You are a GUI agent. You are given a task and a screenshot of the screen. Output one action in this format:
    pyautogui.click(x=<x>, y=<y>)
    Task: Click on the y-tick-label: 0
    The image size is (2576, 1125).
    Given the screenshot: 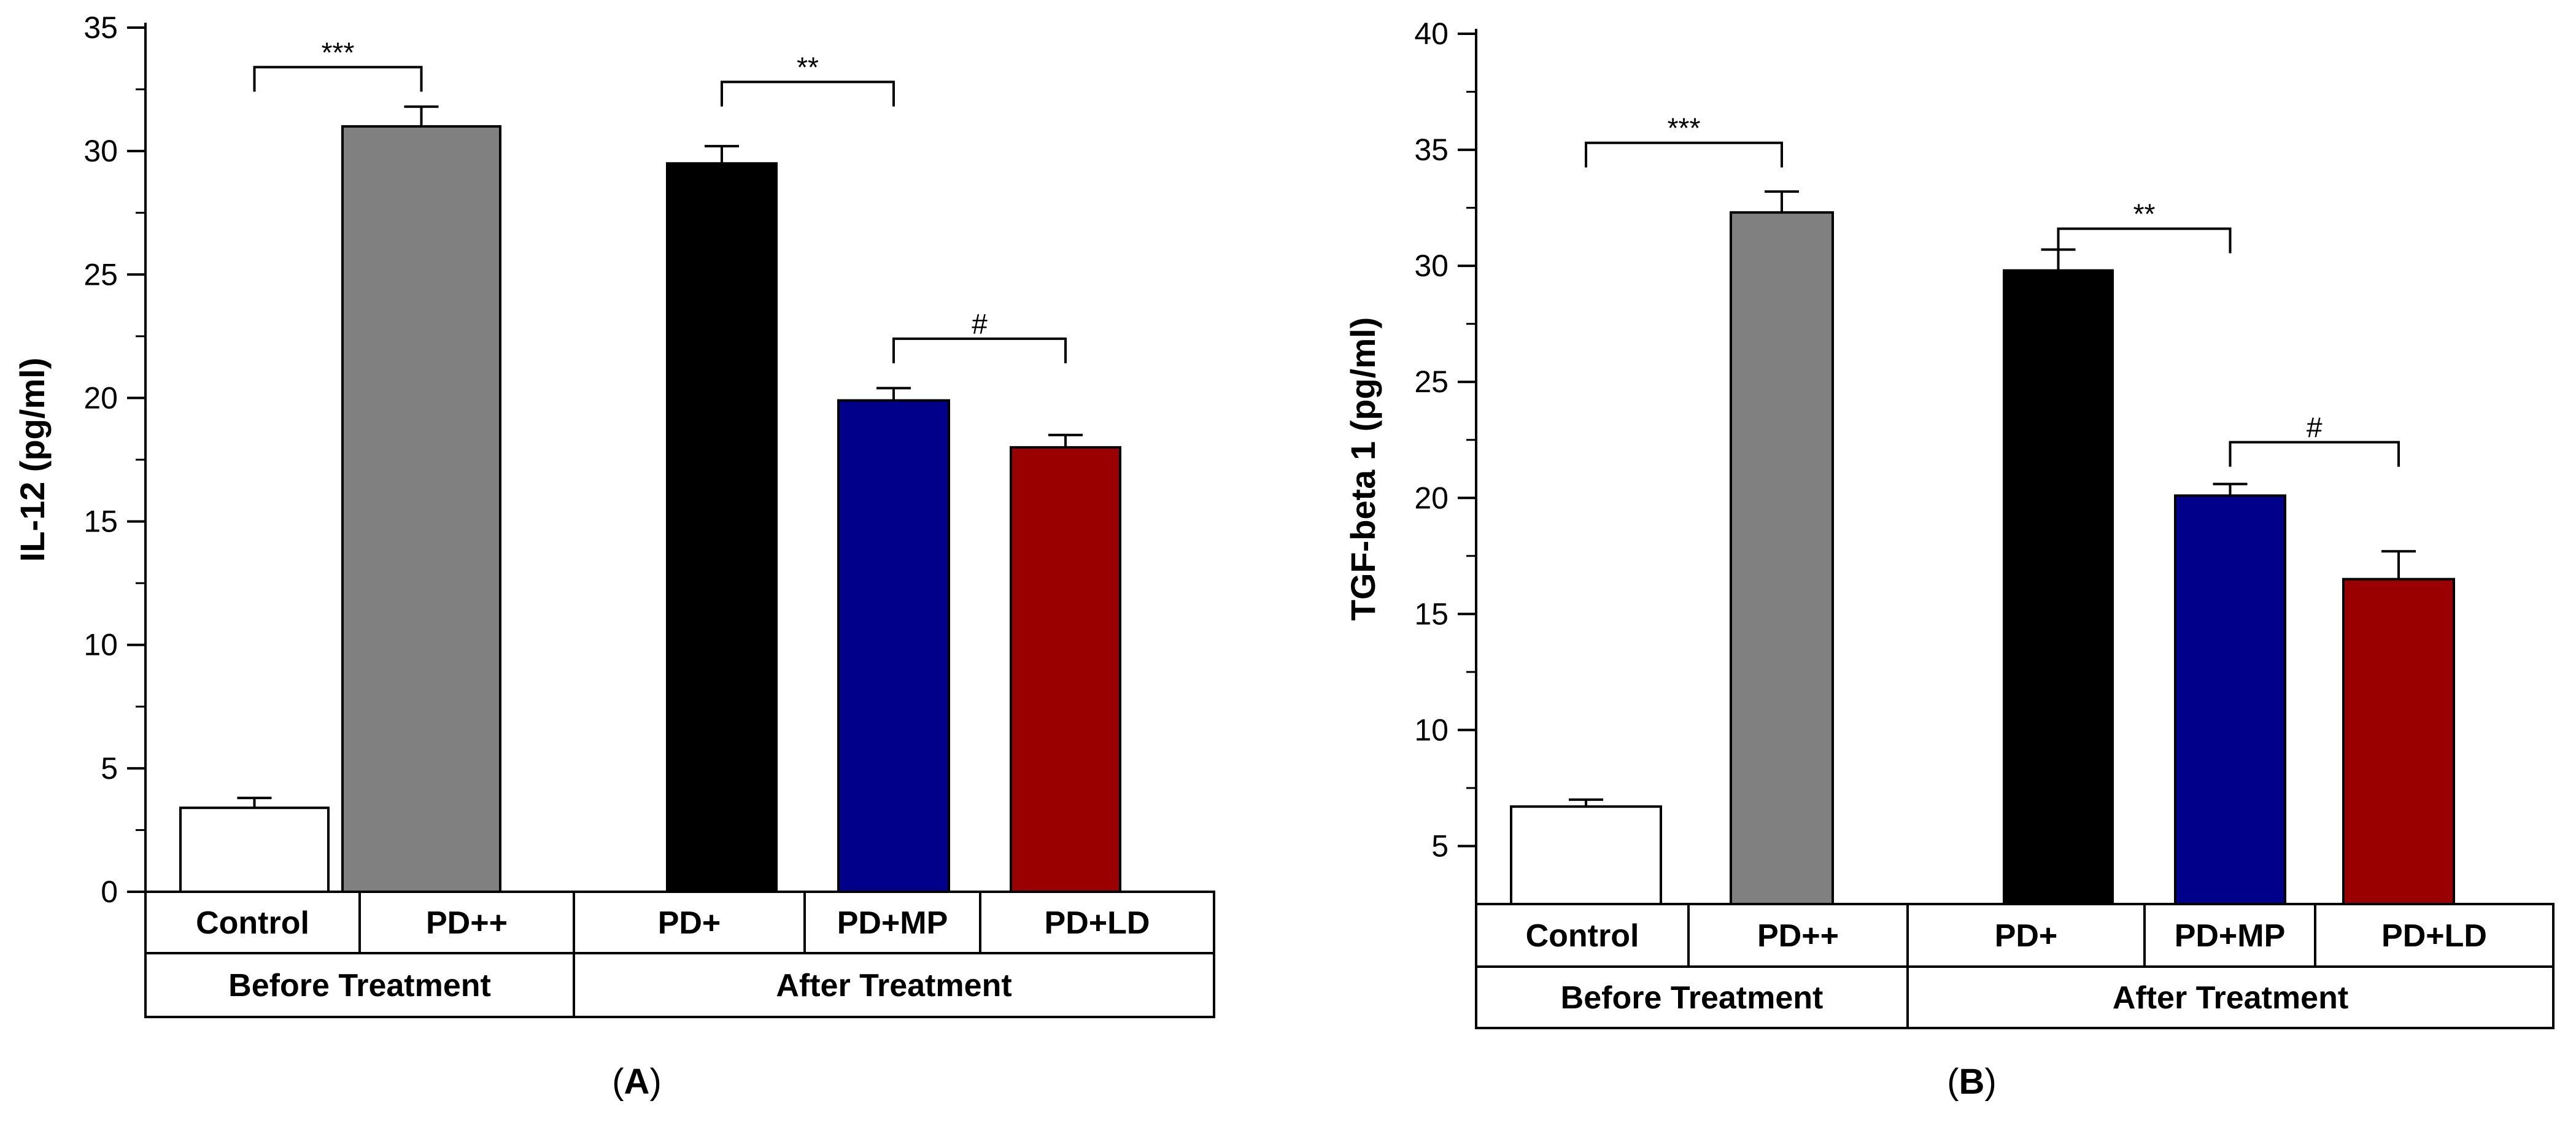 What is the action you would take?
    pyautogui.click(x=109, y=892)
    